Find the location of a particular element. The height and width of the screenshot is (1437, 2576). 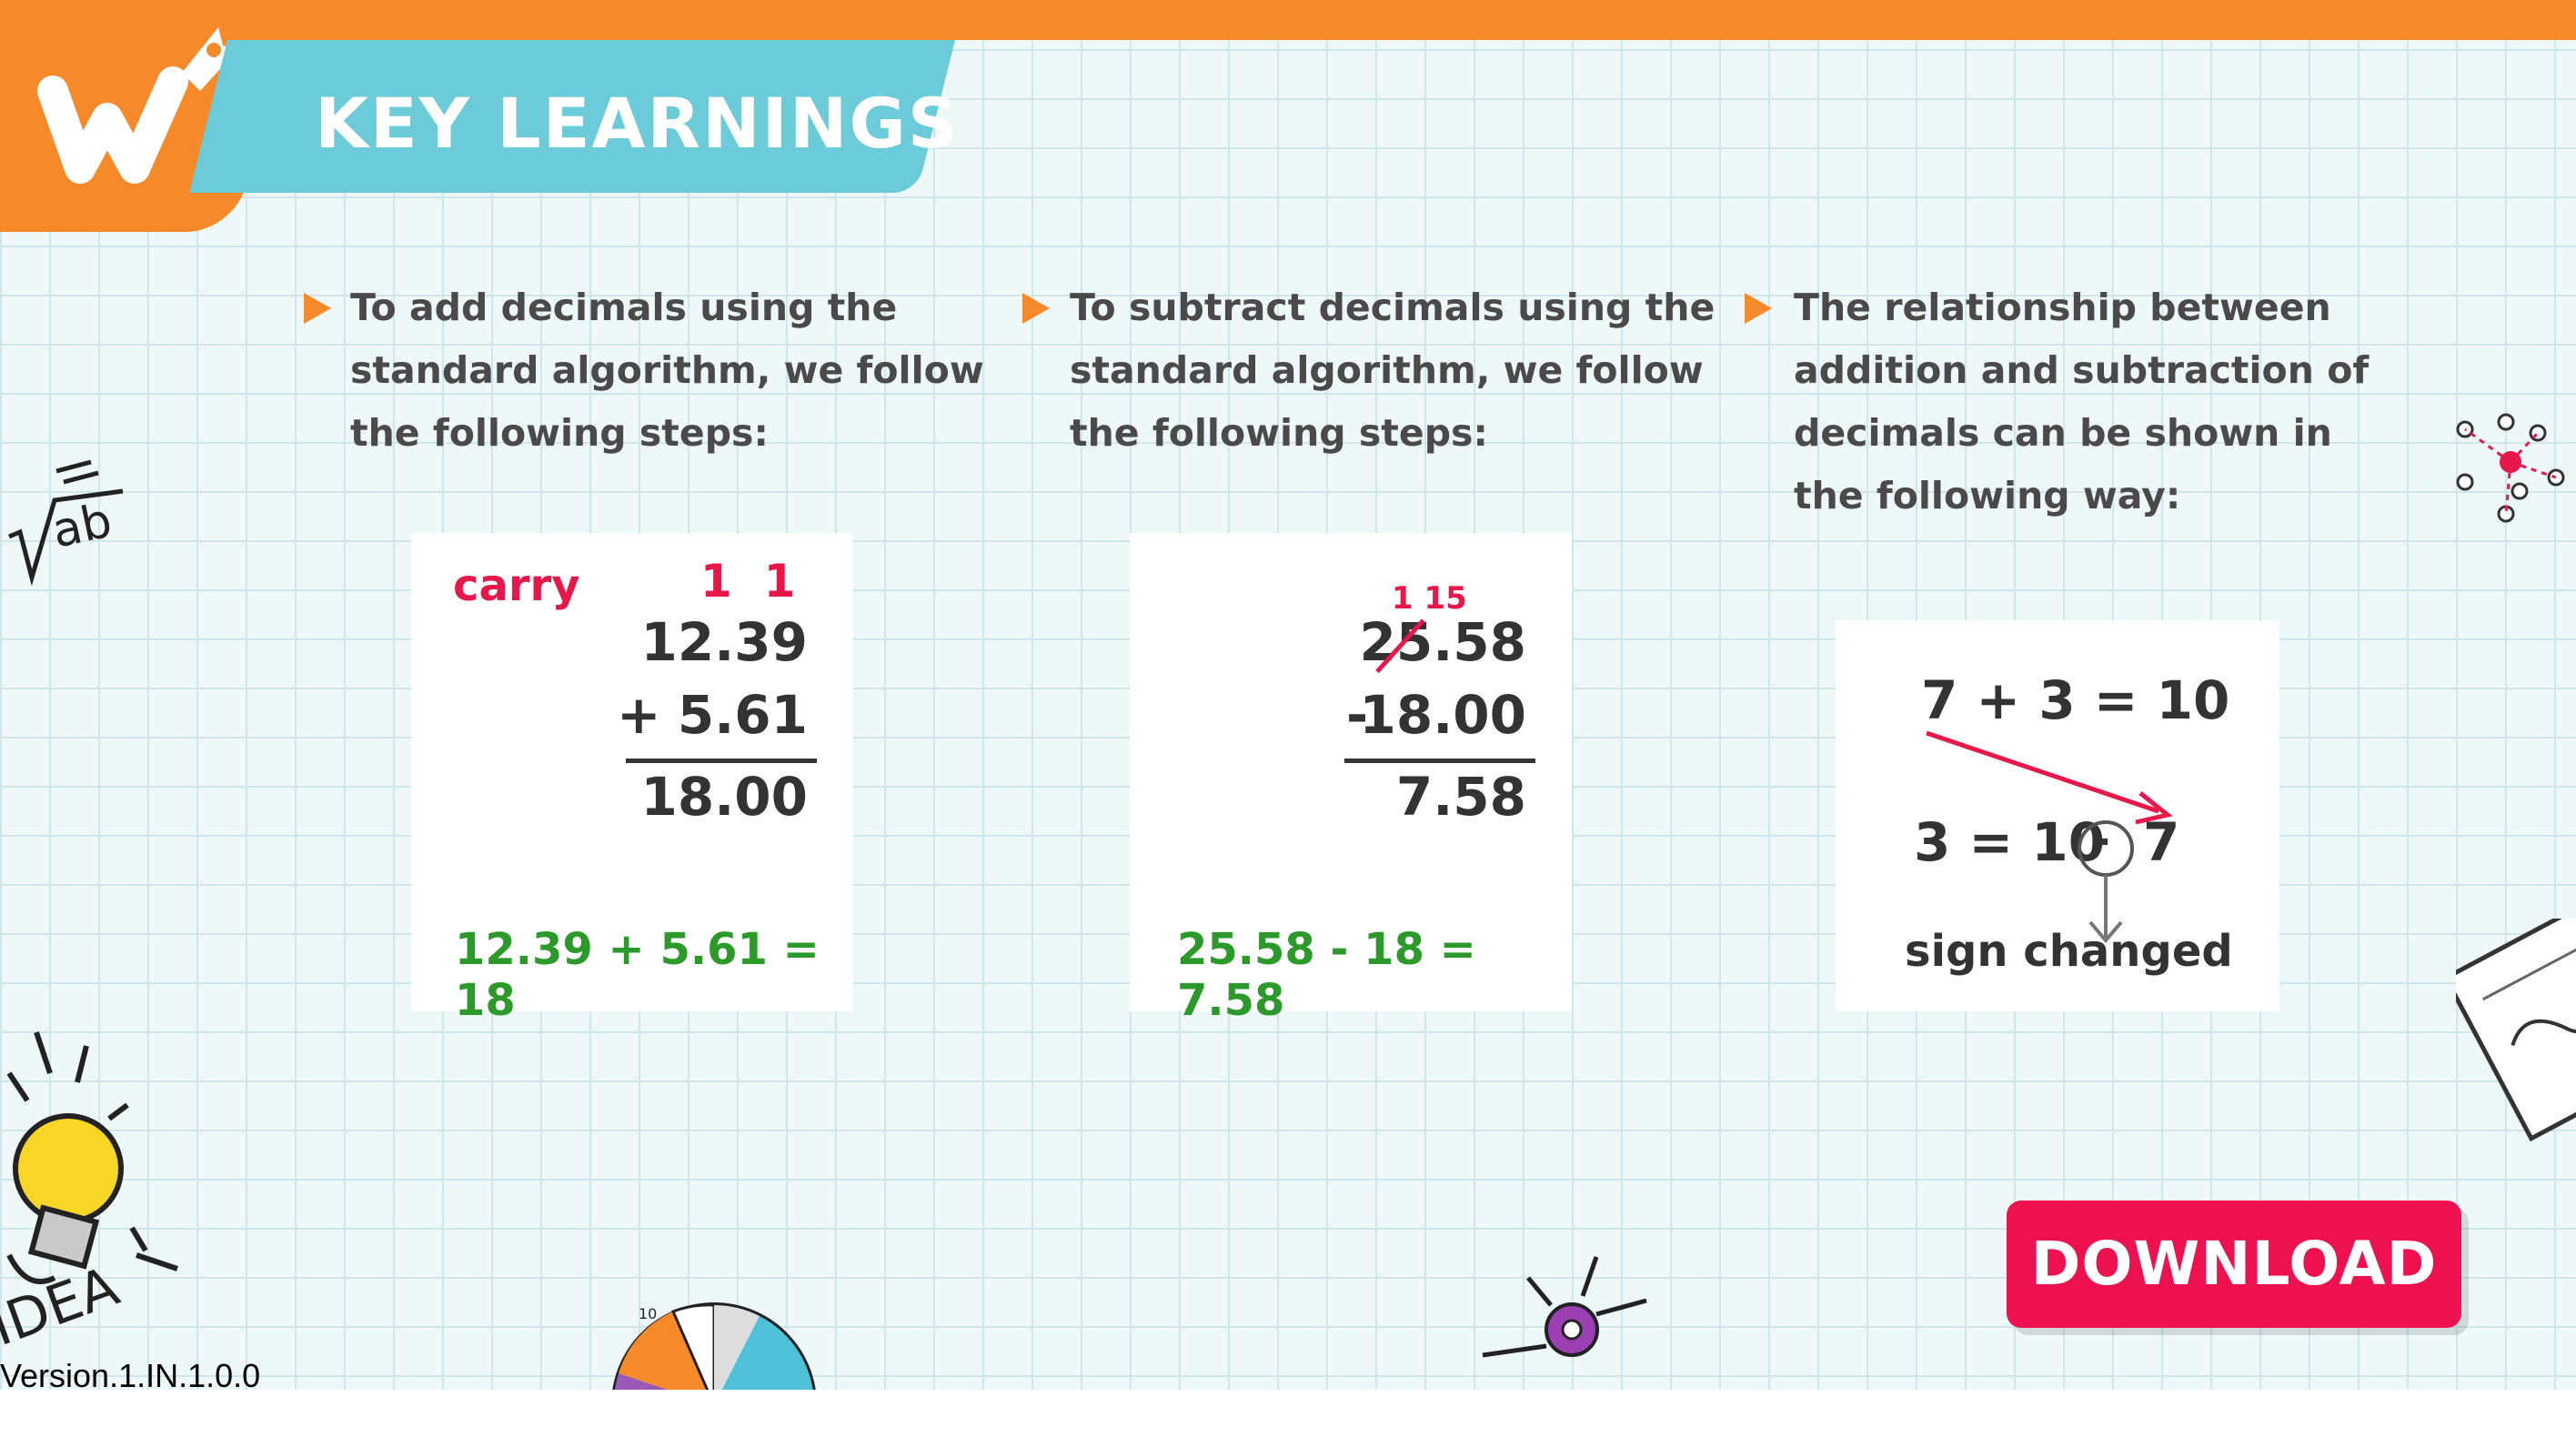

column-3-line: addition and subtraction of is located at coordinates (2082, 370).